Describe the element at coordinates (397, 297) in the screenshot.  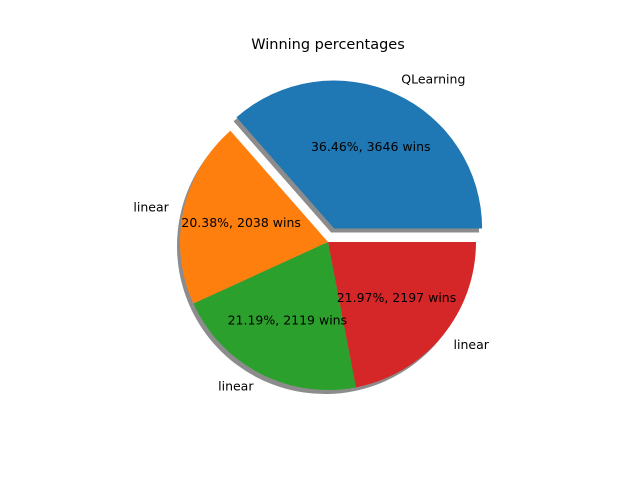
I see `slice-value-label-3: 21.97%, 2197 wins` at that location.